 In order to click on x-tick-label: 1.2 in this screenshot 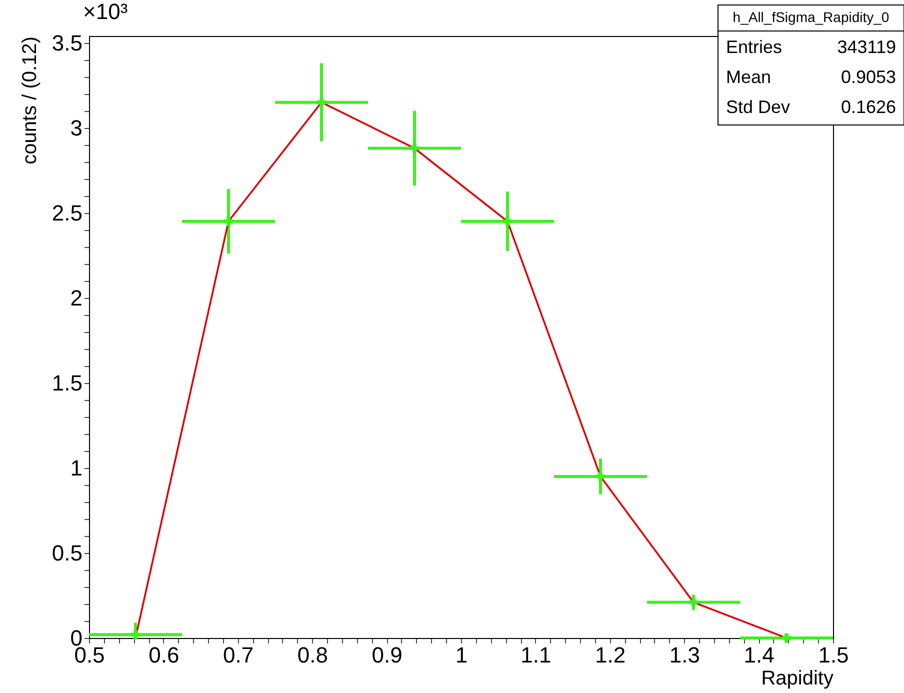, I will do `click(610, 655)`.